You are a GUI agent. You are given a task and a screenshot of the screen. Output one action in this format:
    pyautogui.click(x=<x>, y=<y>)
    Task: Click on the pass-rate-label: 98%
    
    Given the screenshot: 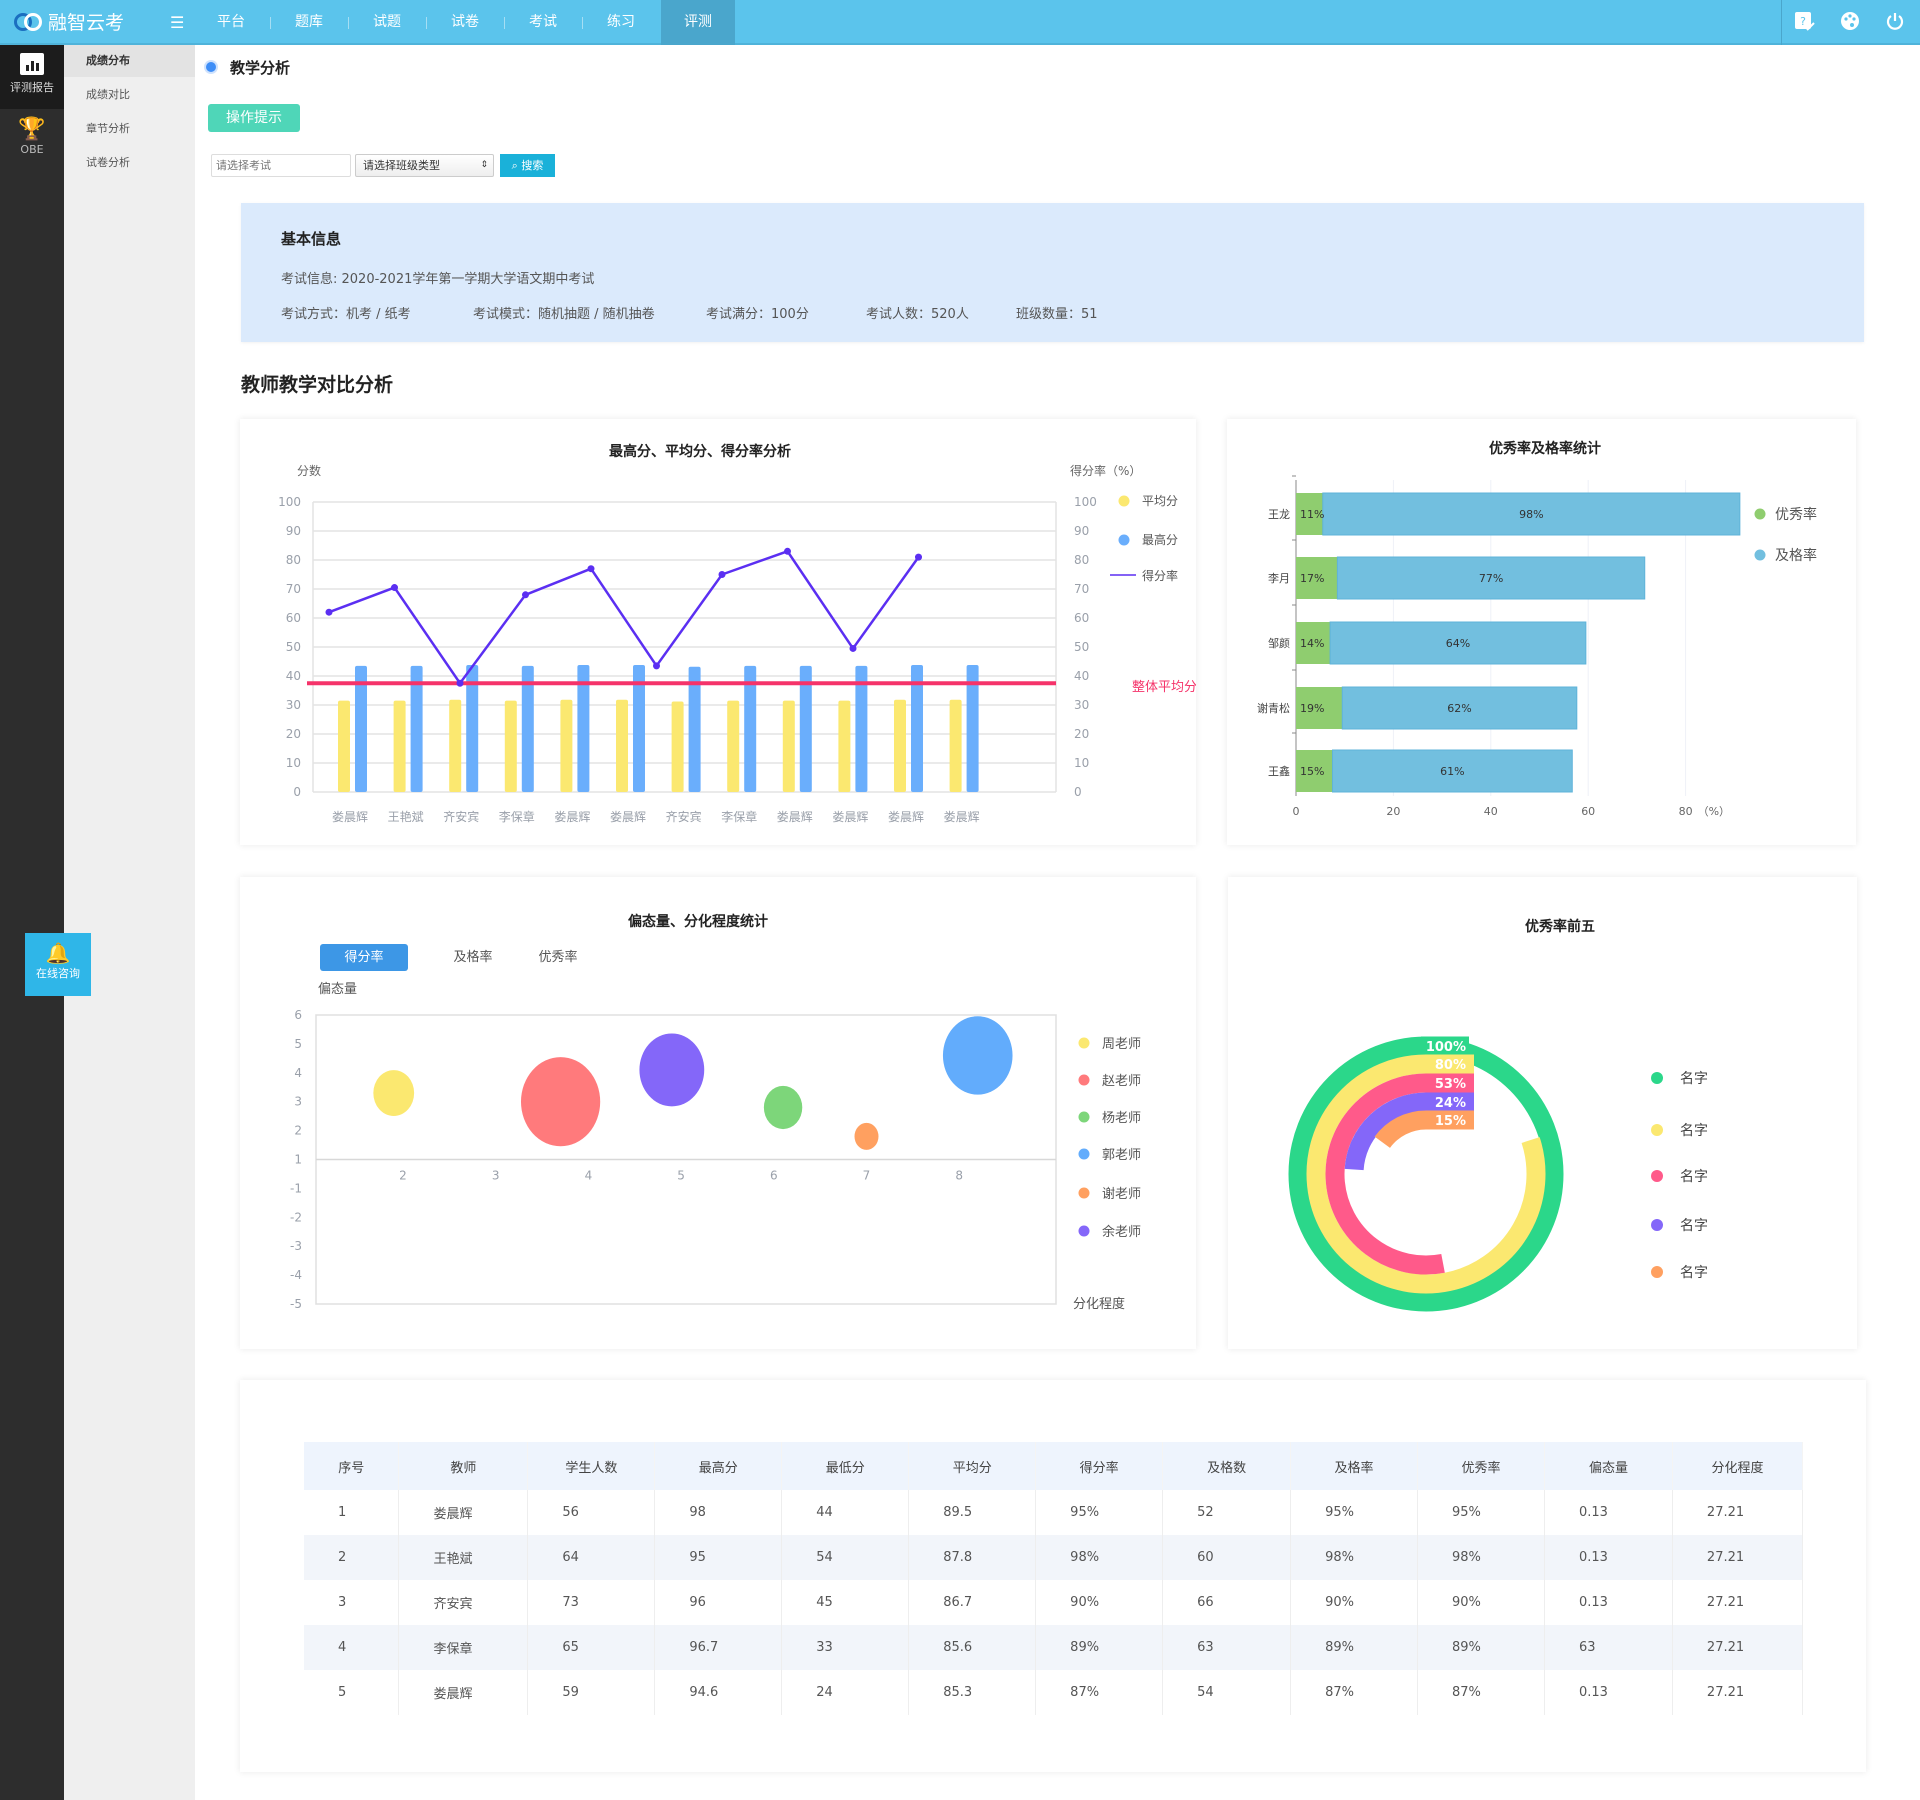 What is the action you would take?
    pyautogui.click(x=1531, y=514)
    